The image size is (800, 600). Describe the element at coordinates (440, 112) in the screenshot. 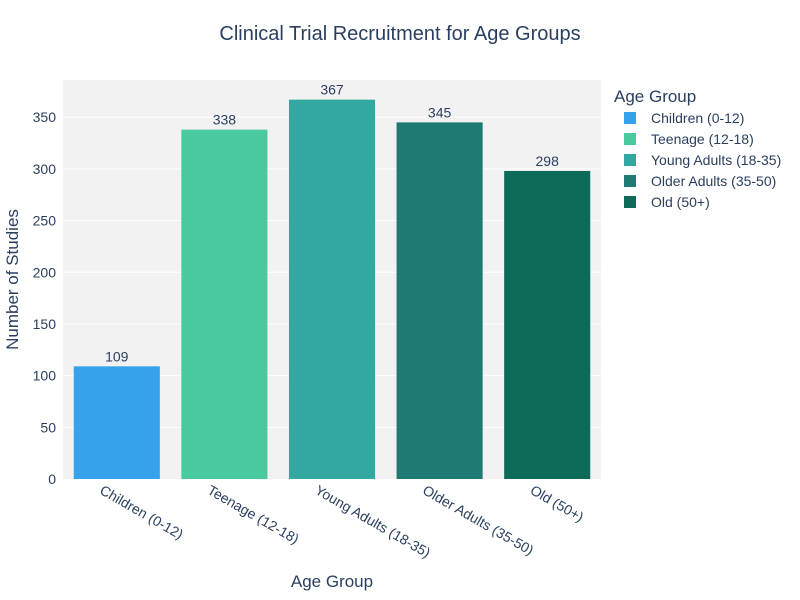

I see `bar-value-label: 345` at that location.